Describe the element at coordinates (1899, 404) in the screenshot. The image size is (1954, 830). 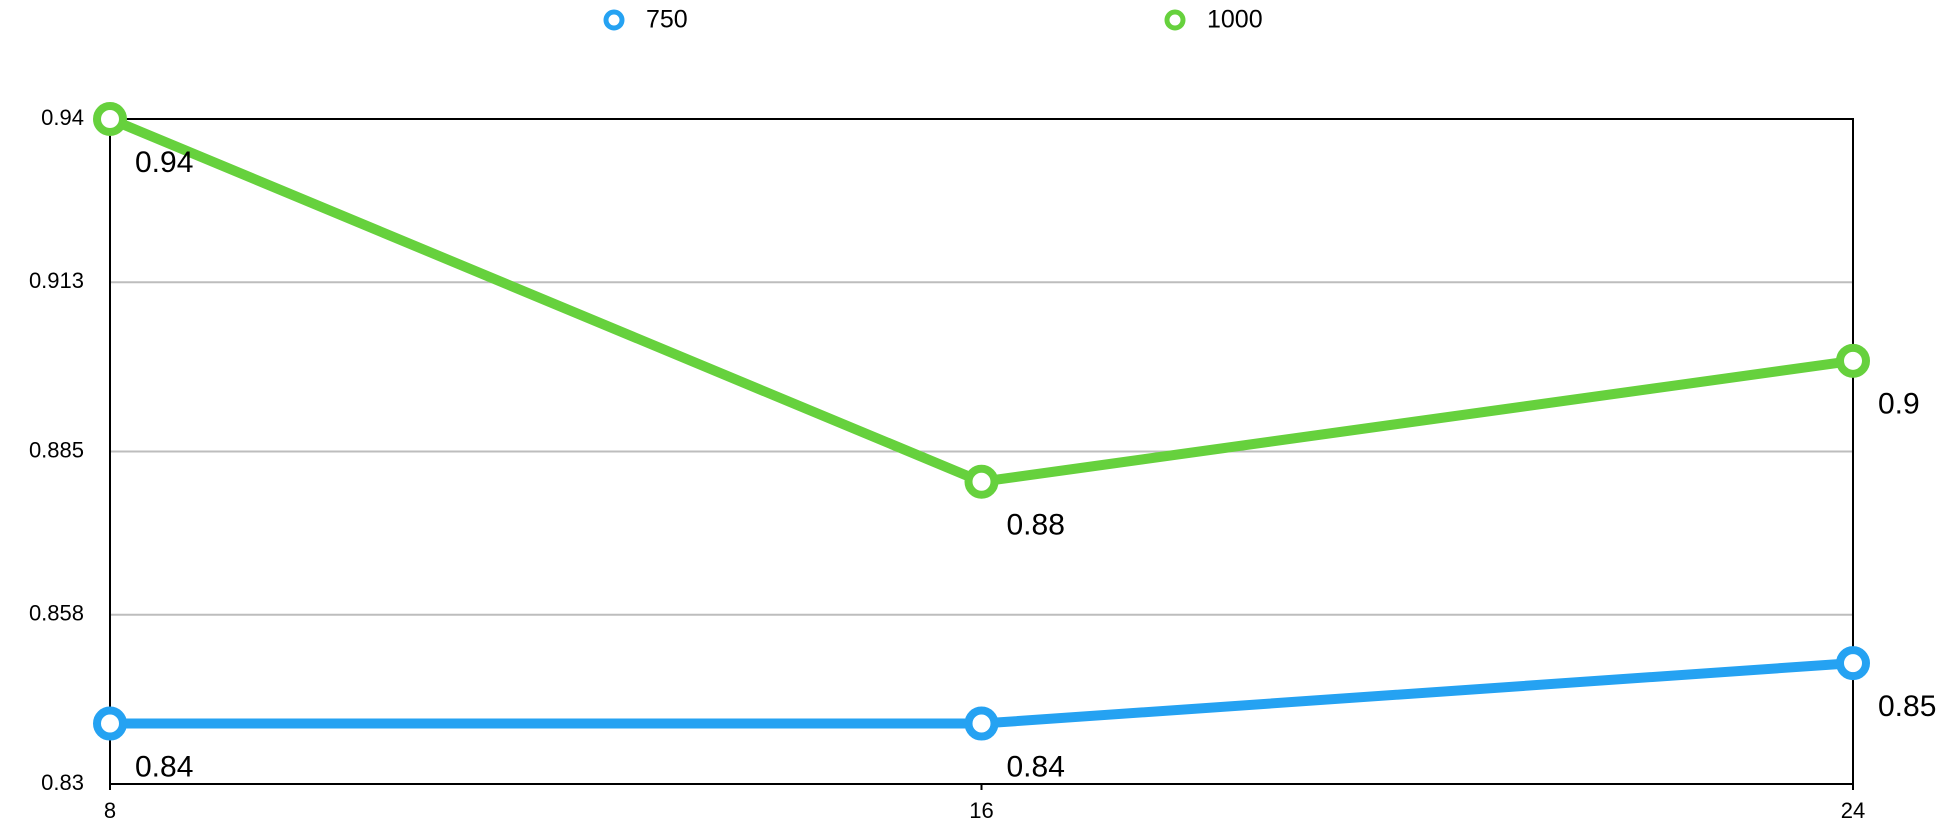
I see `data-label: 0.9` at that location.